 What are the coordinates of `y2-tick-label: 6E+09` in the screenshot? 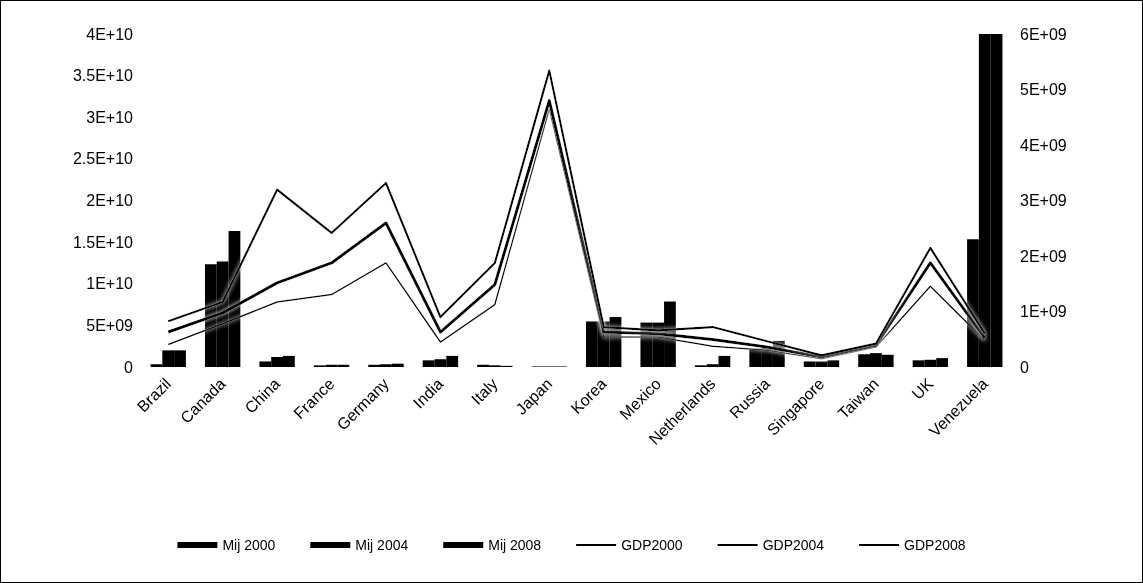 It's located at (1043, 34).